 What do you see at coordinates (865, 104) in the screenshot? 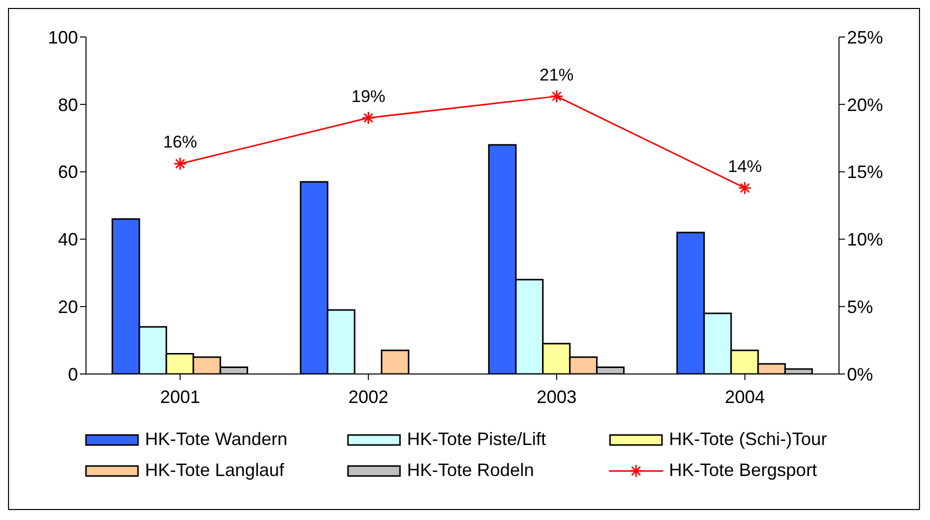
I see `y2-tick-label: 20%` at bounding box center [865, 104].